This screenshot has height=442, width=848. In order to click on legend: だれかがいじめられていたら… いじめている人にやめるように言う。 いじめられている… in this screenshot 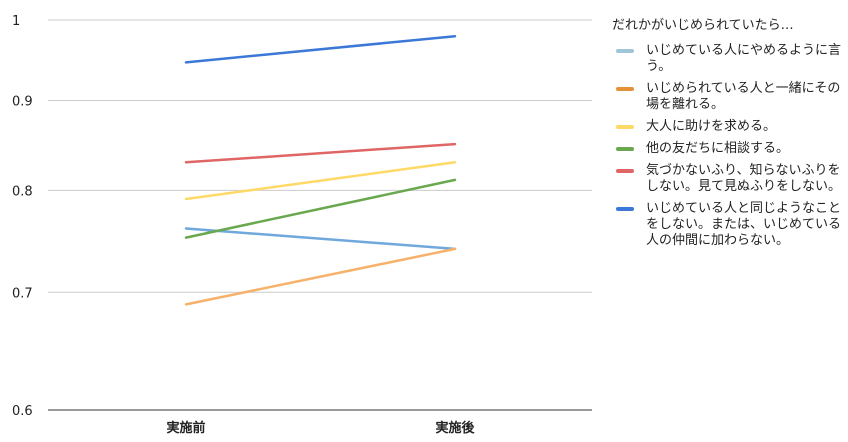, I will do `click(728, 134)`.